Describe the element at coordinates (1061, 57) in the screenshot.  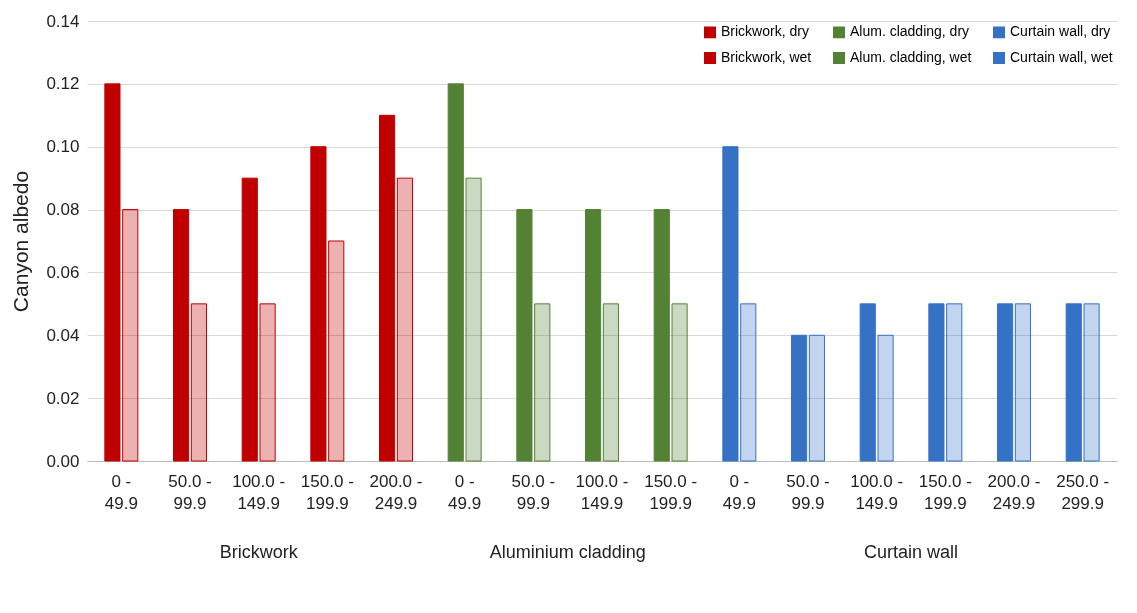
I see `legend-label: Curtain wall, wet` at that location.